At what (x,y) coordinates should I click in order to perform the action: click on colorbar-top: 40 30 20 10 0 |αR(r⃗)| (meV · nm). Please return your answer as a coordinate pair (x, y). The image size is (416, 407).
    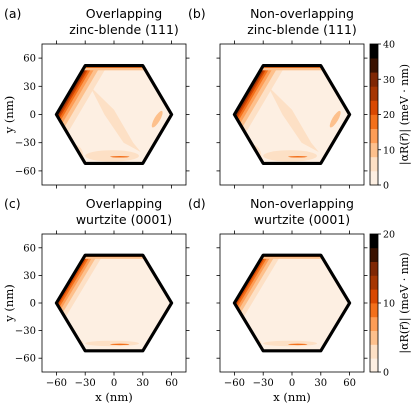
    Looking at the image, I should click on (390, 116).